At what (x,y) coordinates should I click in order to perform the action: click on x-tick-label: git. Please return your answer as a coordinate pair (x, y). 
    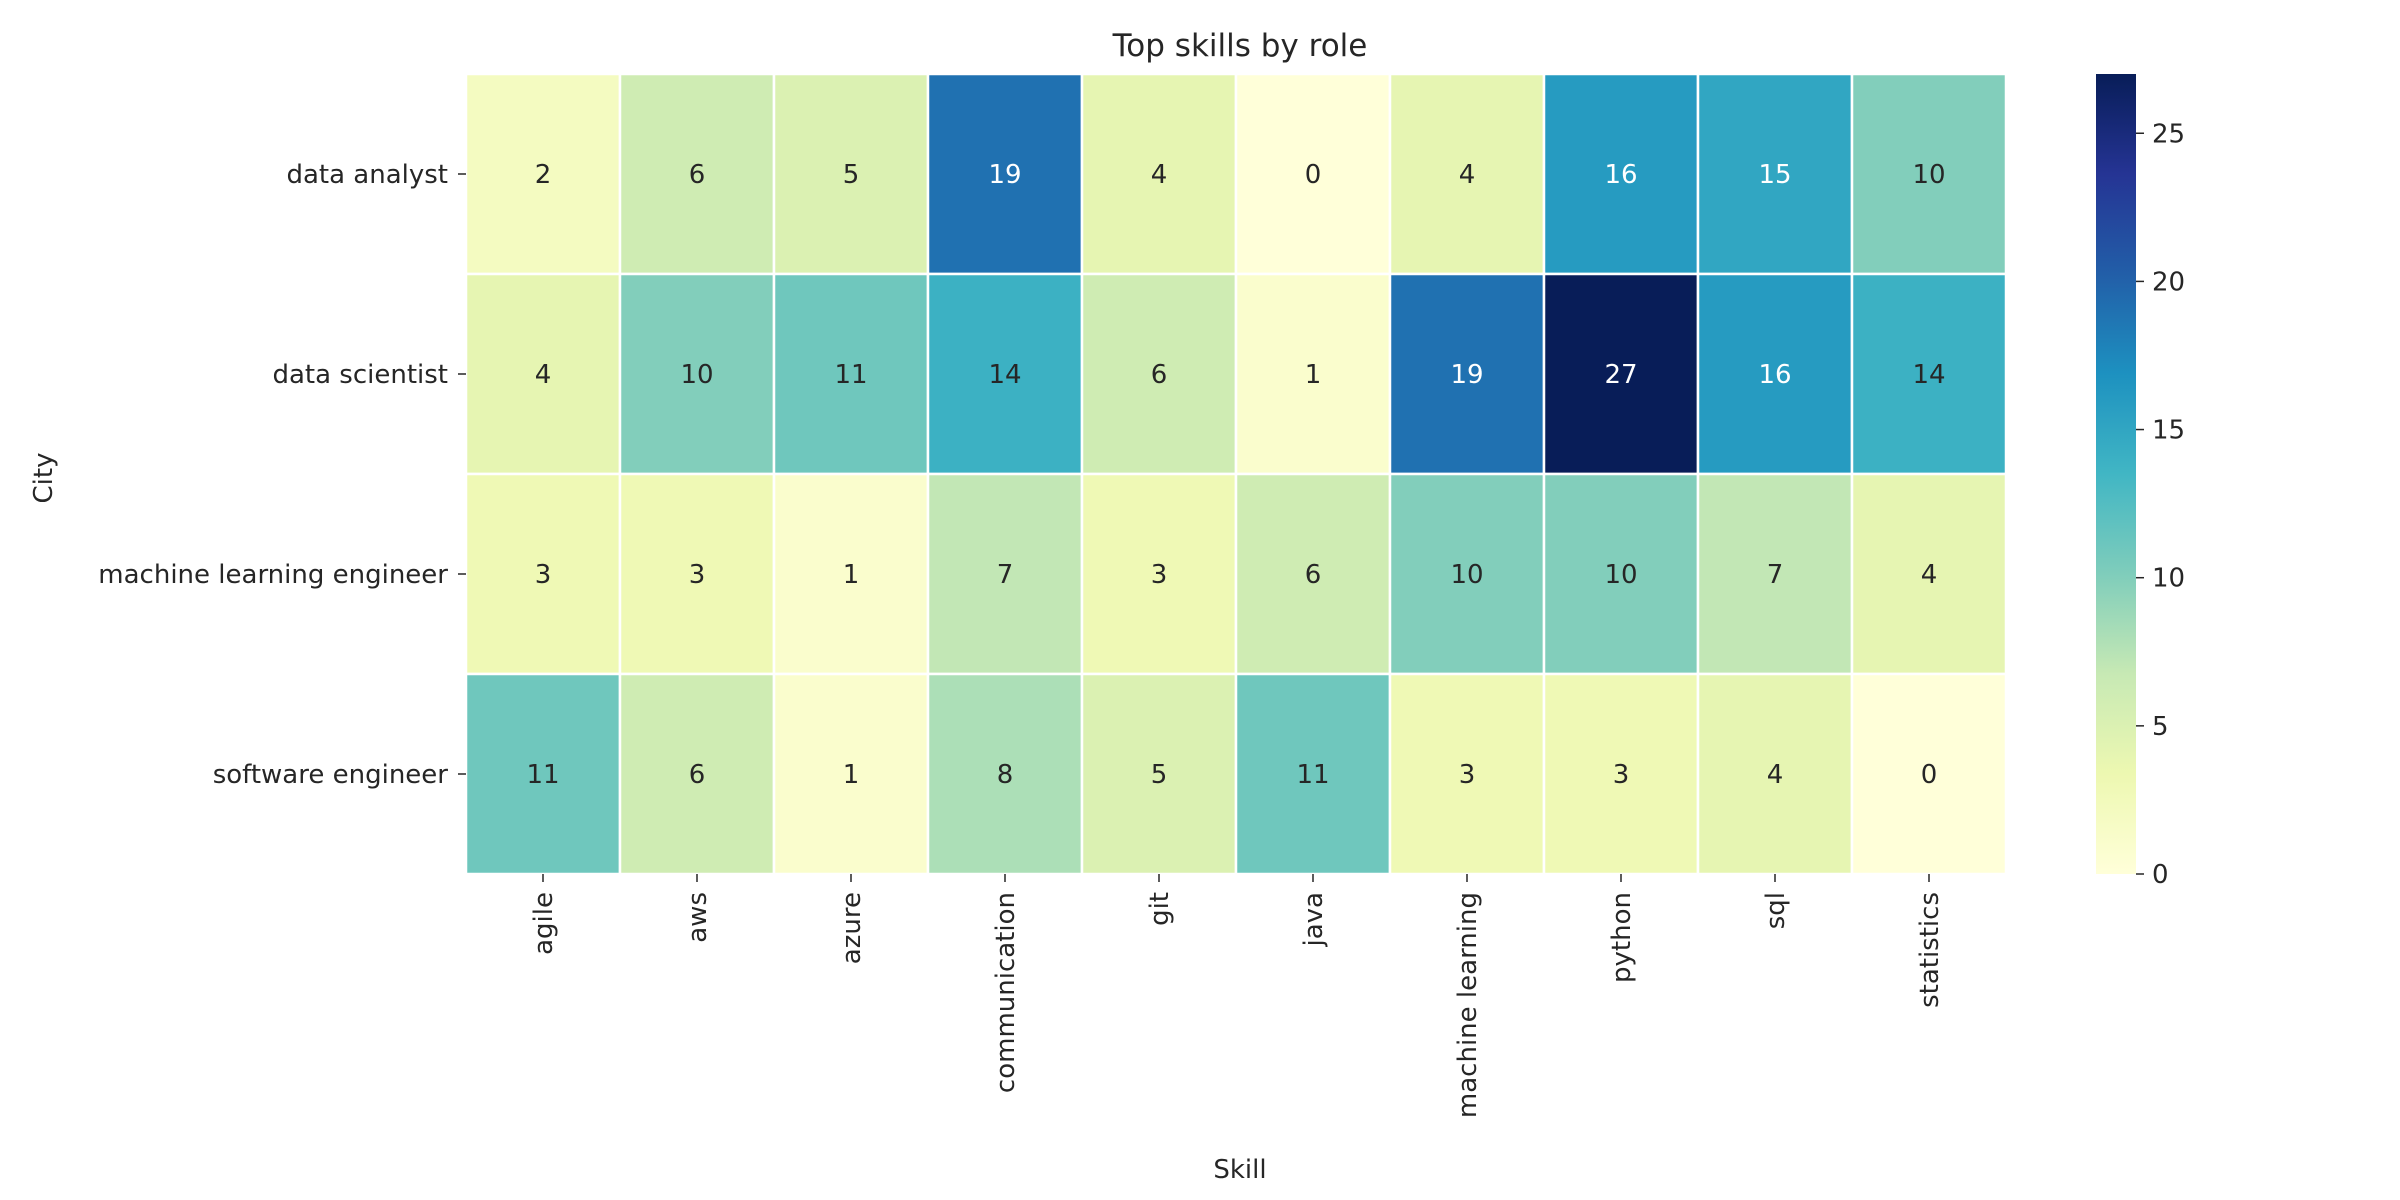
    Looking at the image, I should click on (1160, 909).